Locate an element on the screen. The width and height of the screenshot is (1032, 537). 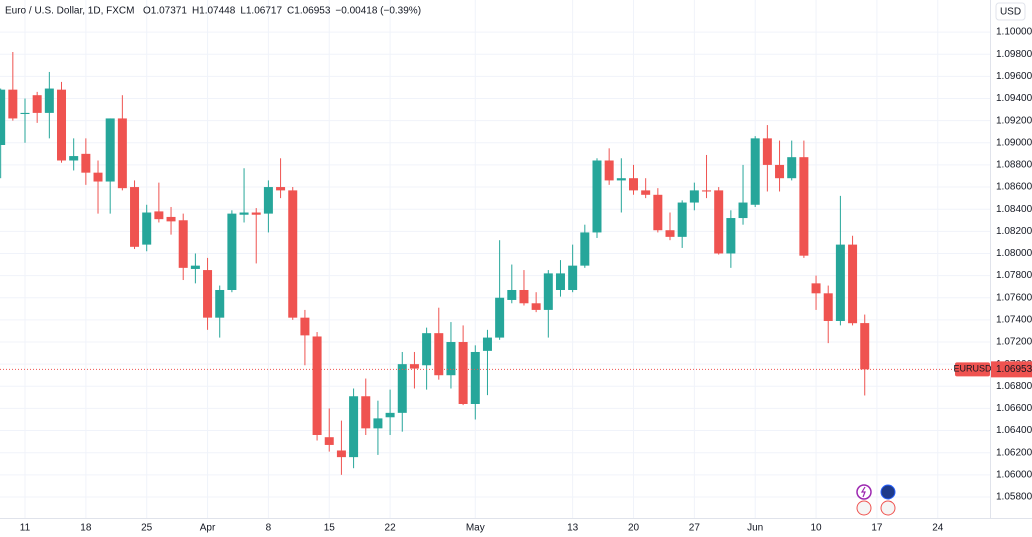
x-tick-label: 8 is located at coordinates (269, 528).